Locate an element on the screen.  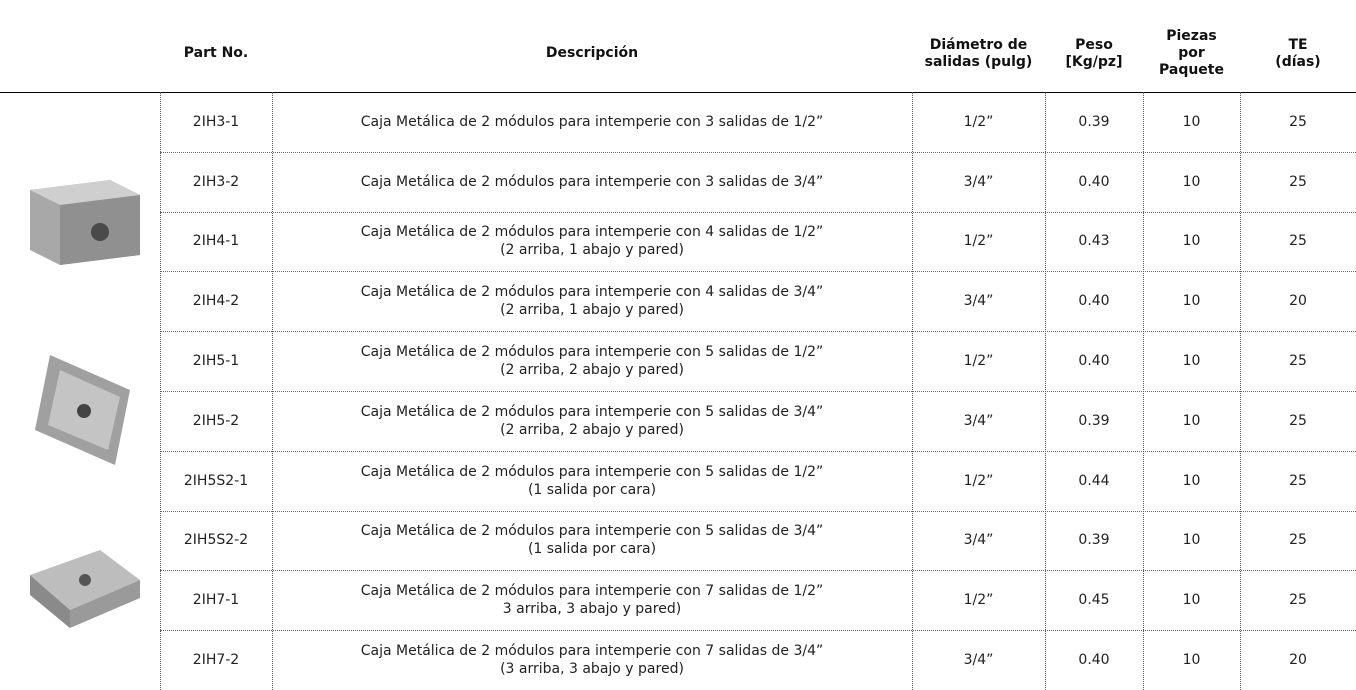
column-header: Peso [Kg/pz] is located at coordinates (1094, 53).